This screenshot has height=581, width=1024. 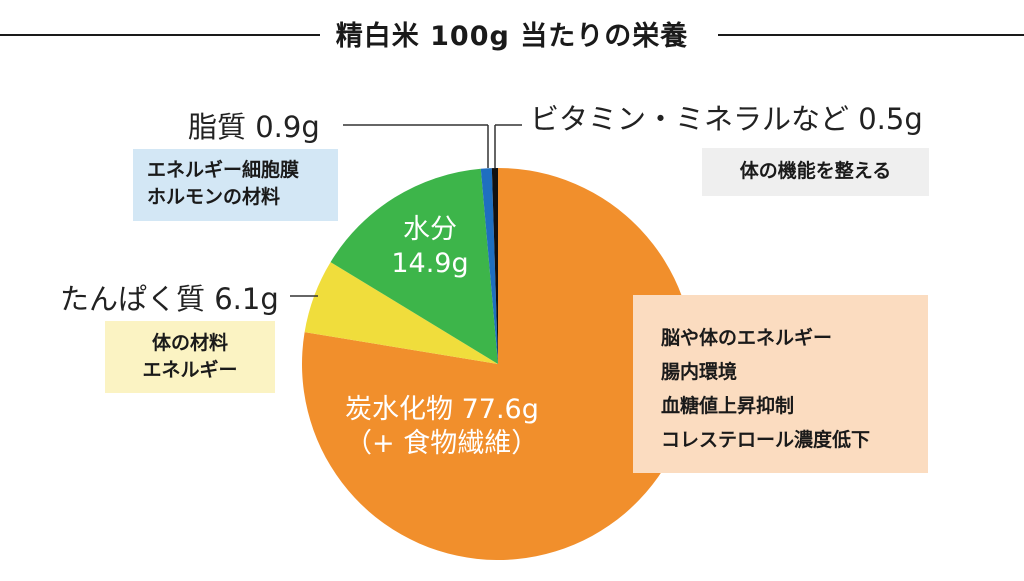 I want to click on info-box-vitamin-line1: 体の機能を整える, so click(x=815, y=171).